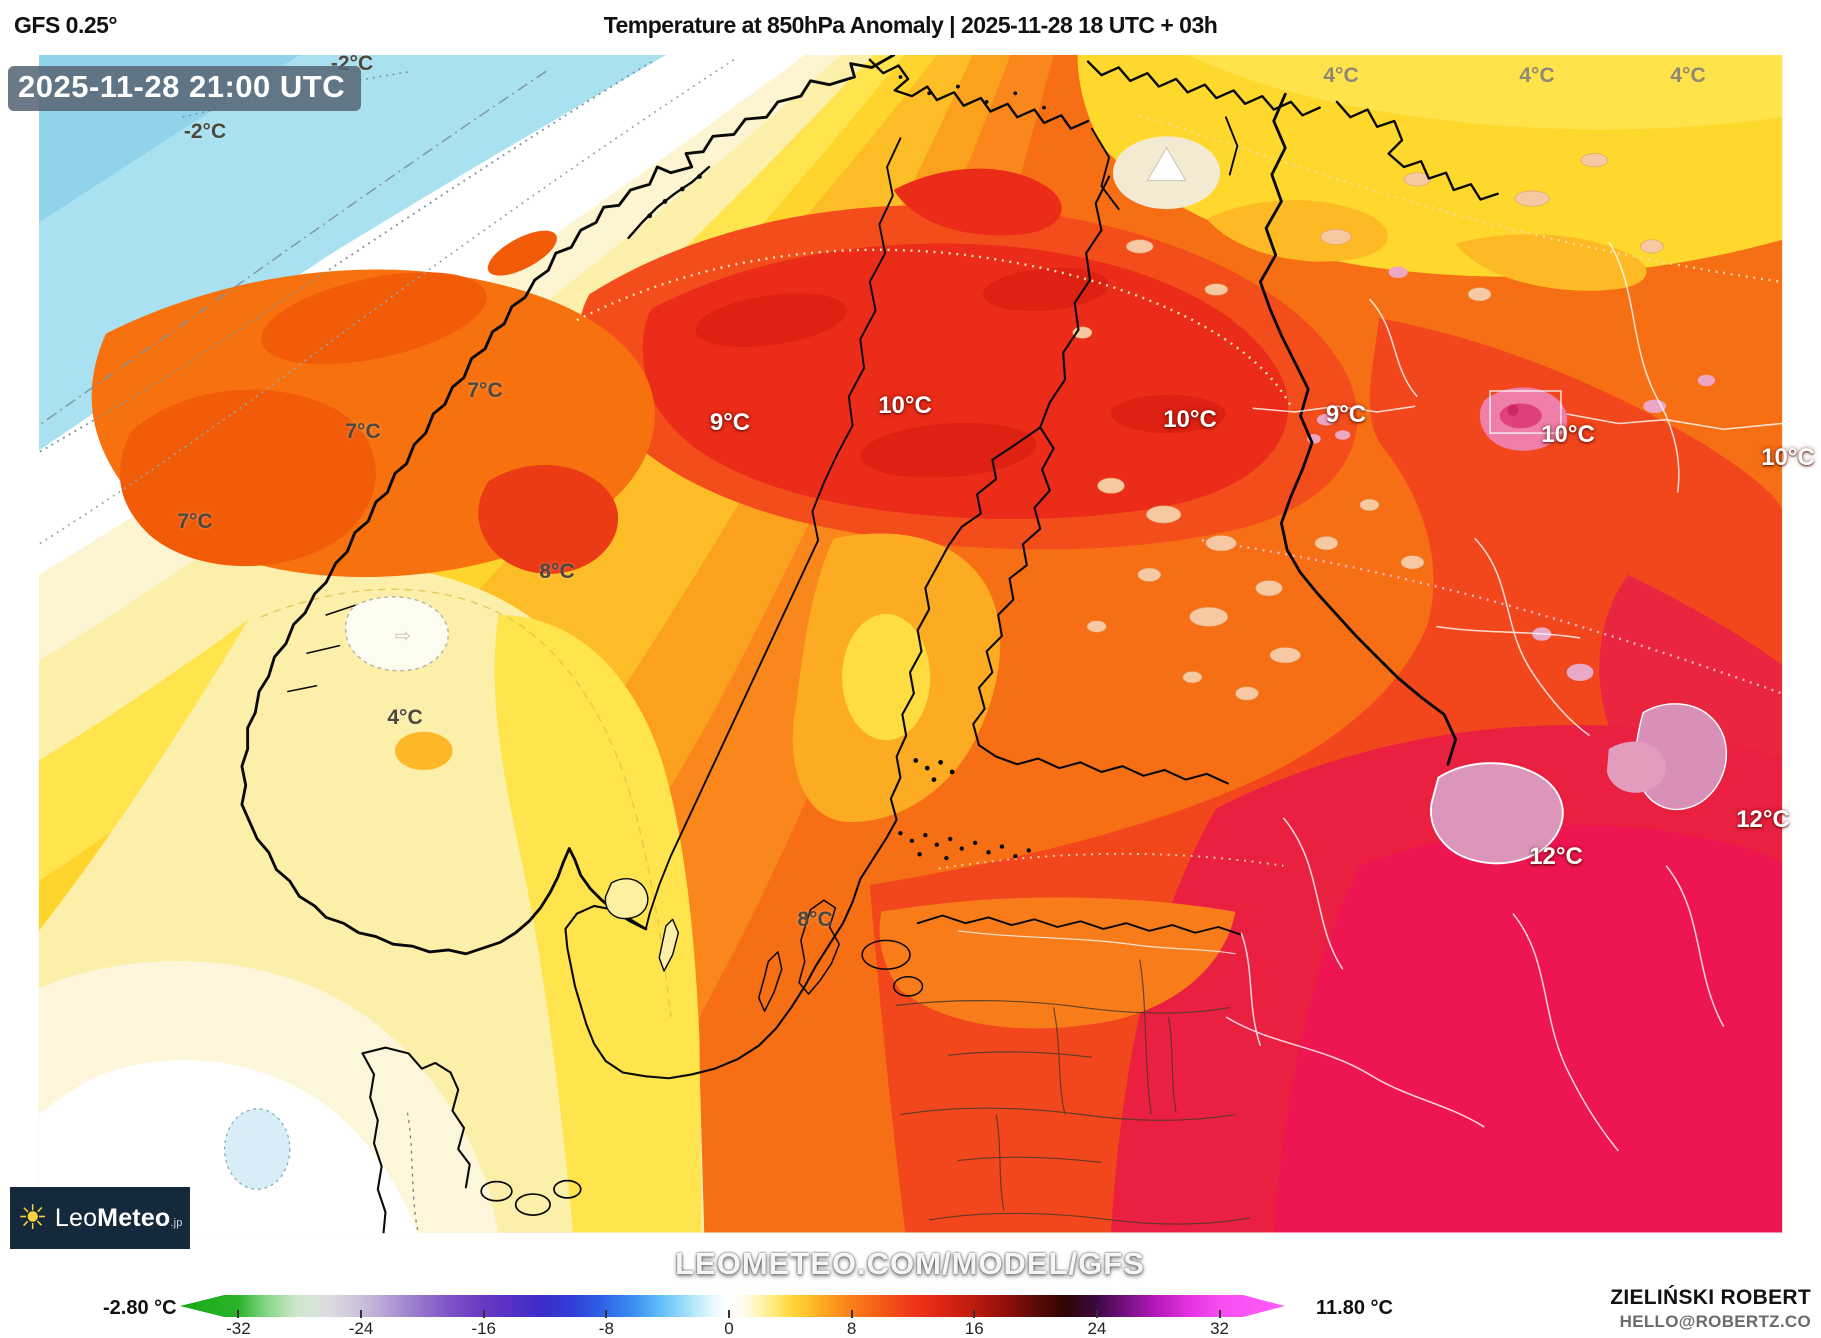 This screenshot has height=1338, width=1821. Describe the element at coordinates (1430, 173) in the screenshot. I see `yellow-pocket-northeast` at that location.